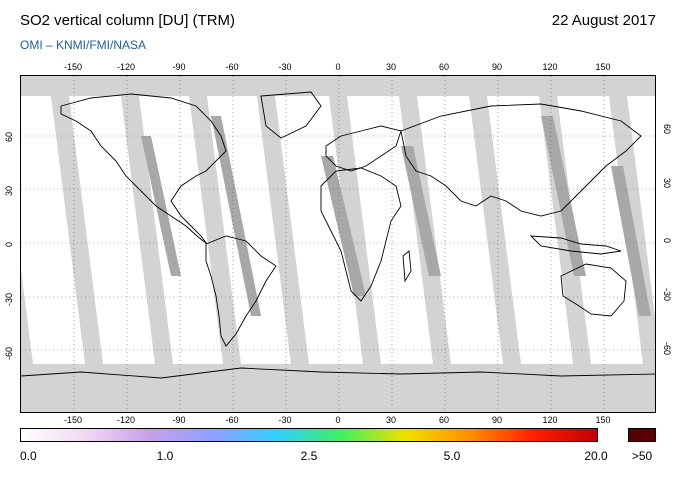 The height and width of the screenshot is (480, 676). I want to click on colorbar-label: 0.0, so click(28, 456).